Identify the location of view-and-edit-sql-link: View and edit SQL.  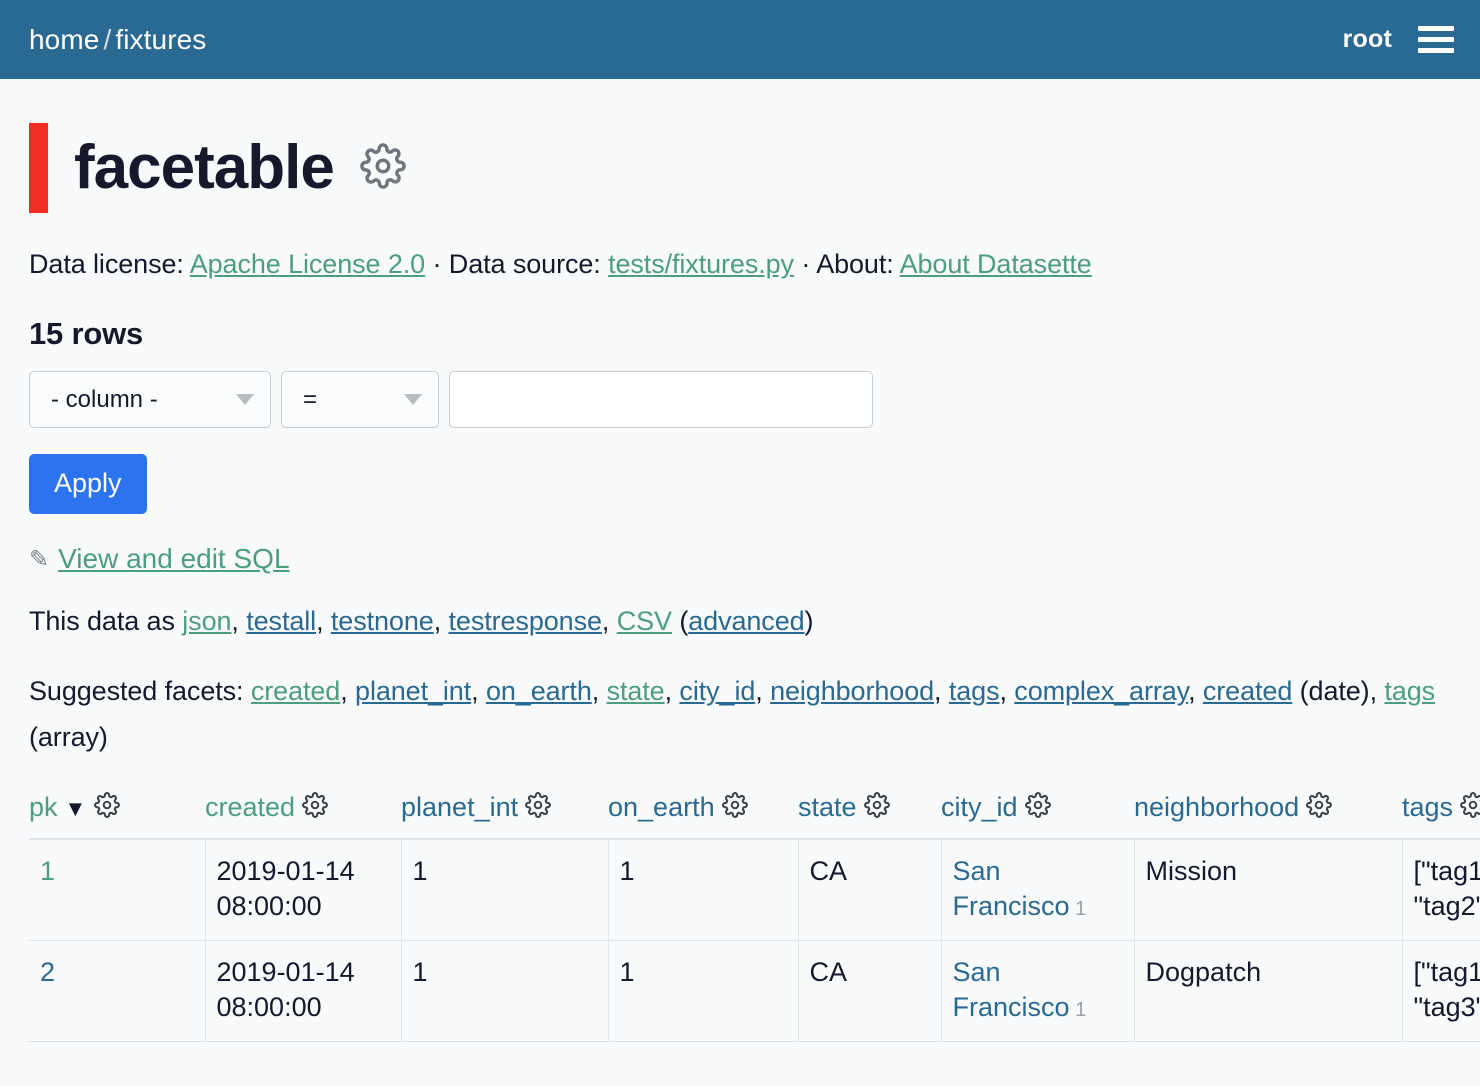
(174, 558).